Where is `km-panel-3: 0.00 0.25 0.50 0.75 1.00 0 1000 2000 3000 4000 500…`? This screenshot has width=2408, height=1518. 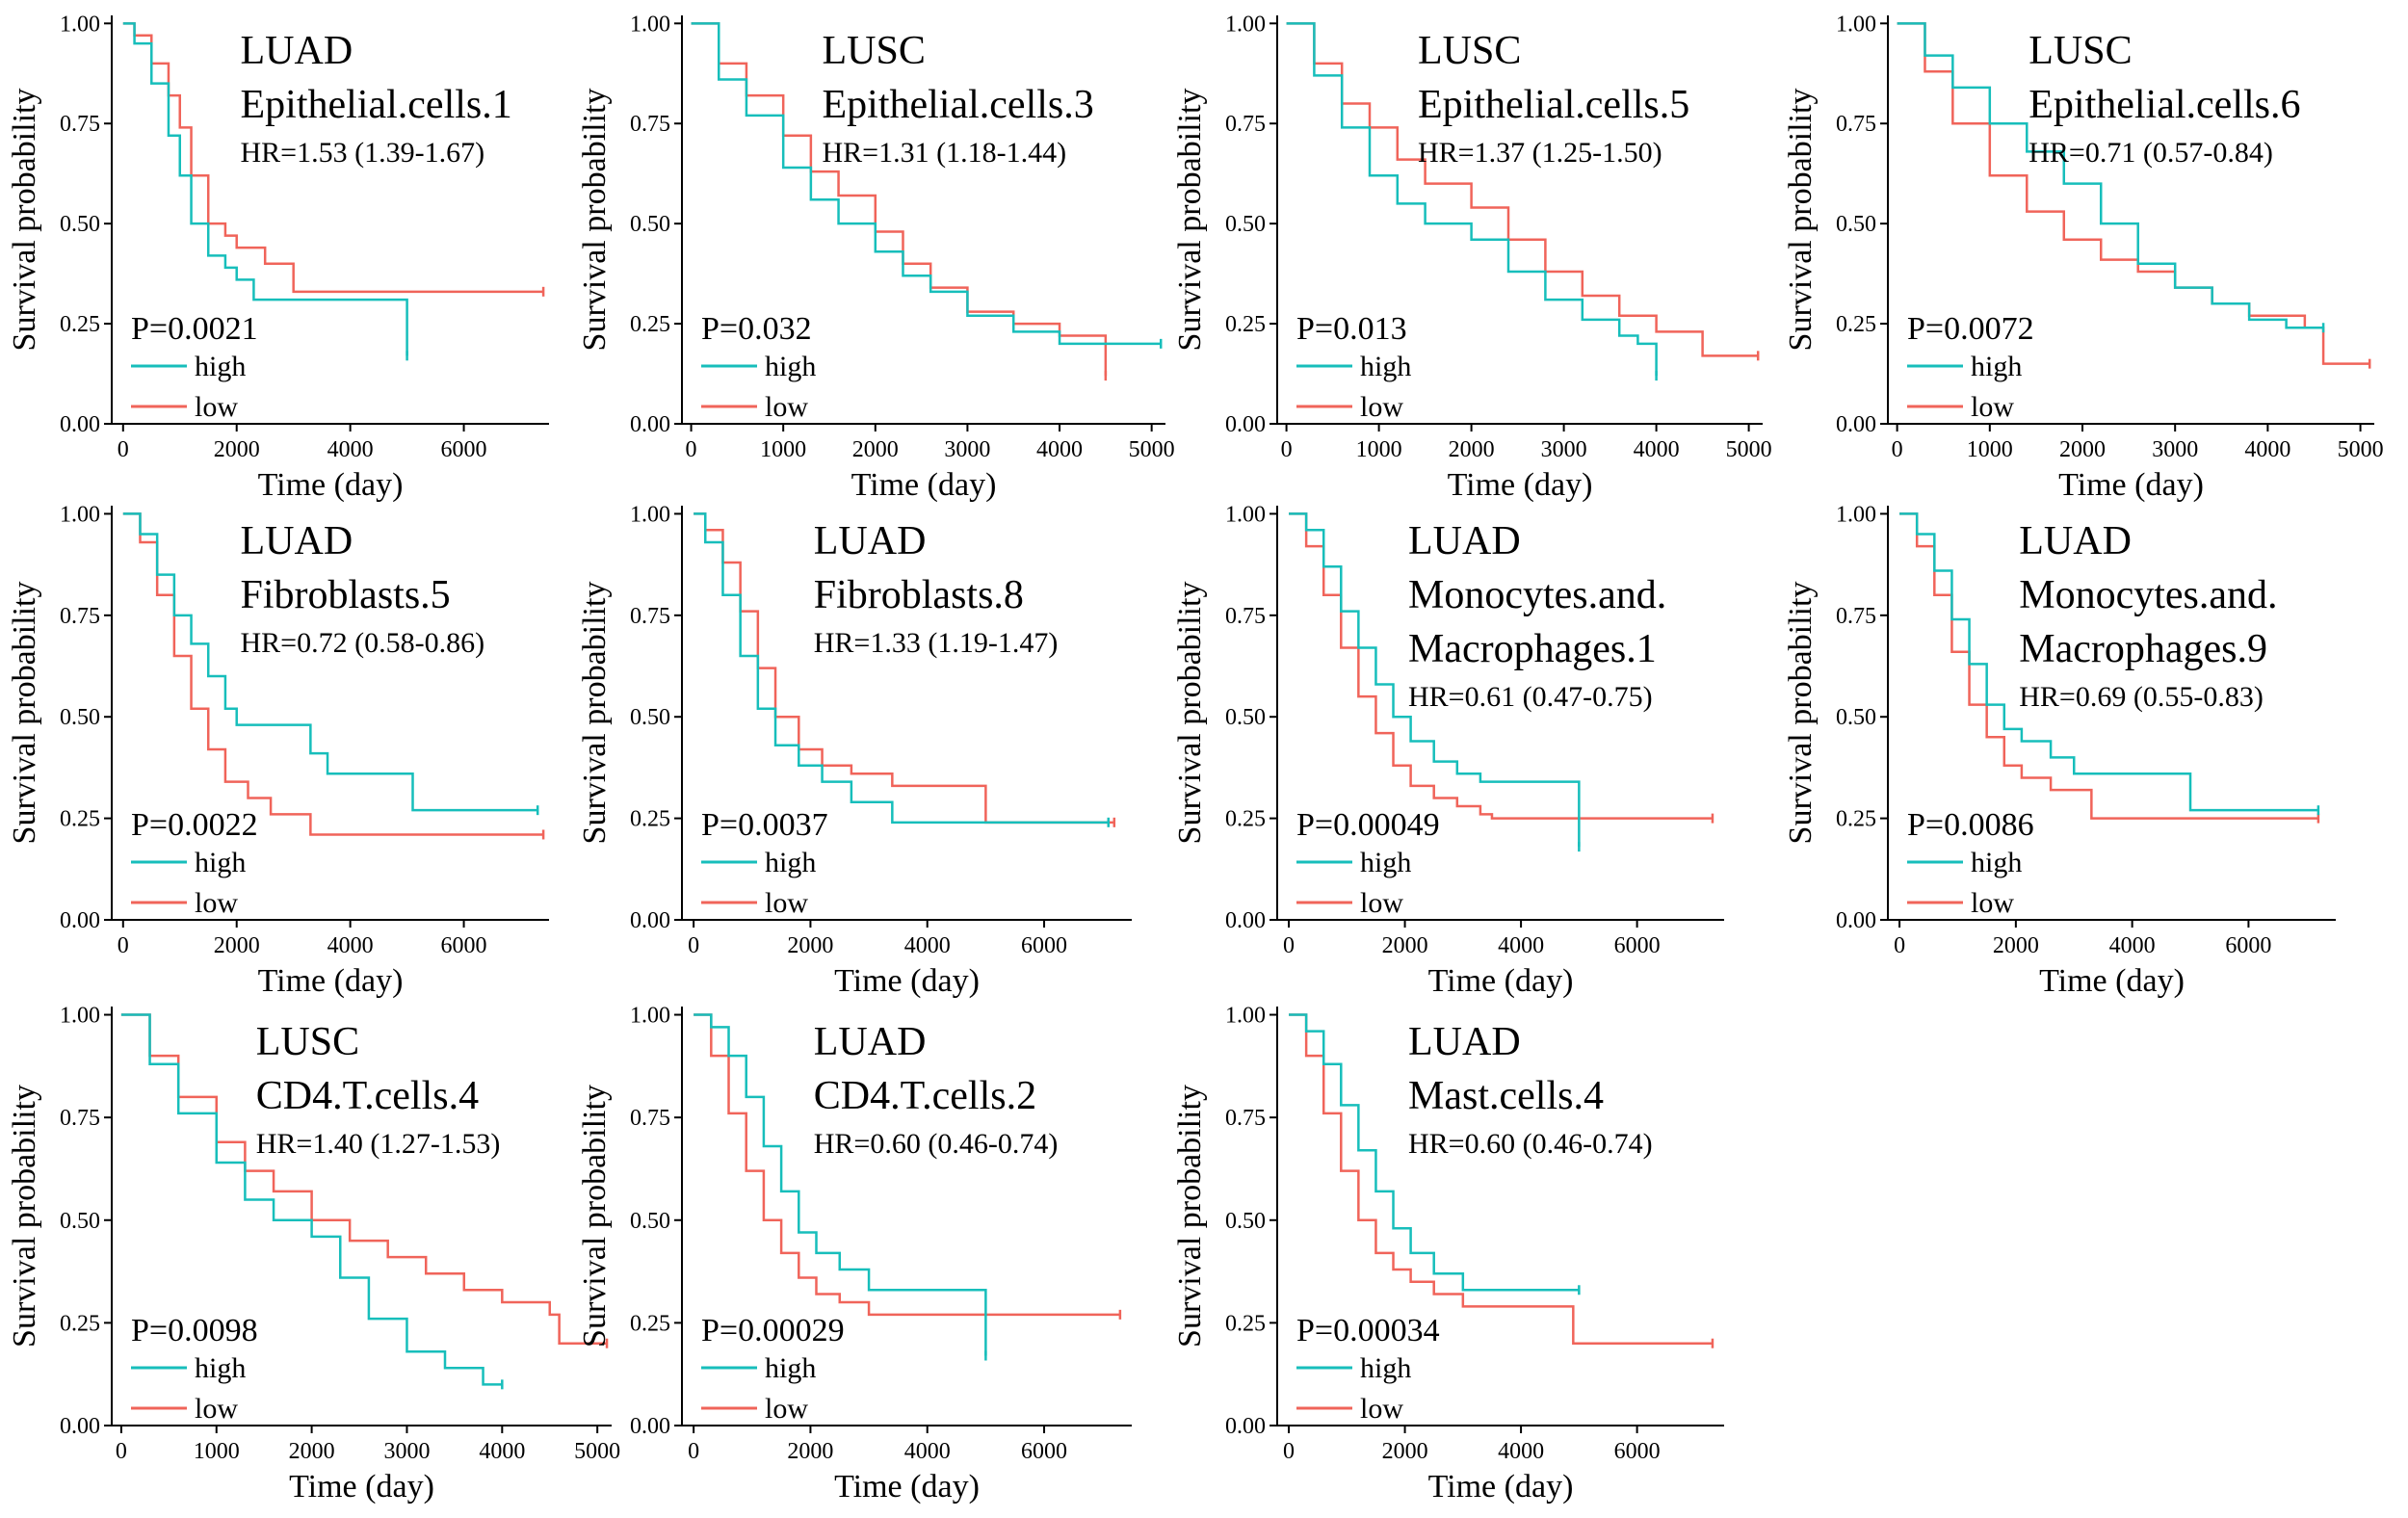
km-panel-3: 0.00 0.25 0.50 0.75 1.00 0 1000 2000 3000 4000 500… is located at coordinates (1472, 257).